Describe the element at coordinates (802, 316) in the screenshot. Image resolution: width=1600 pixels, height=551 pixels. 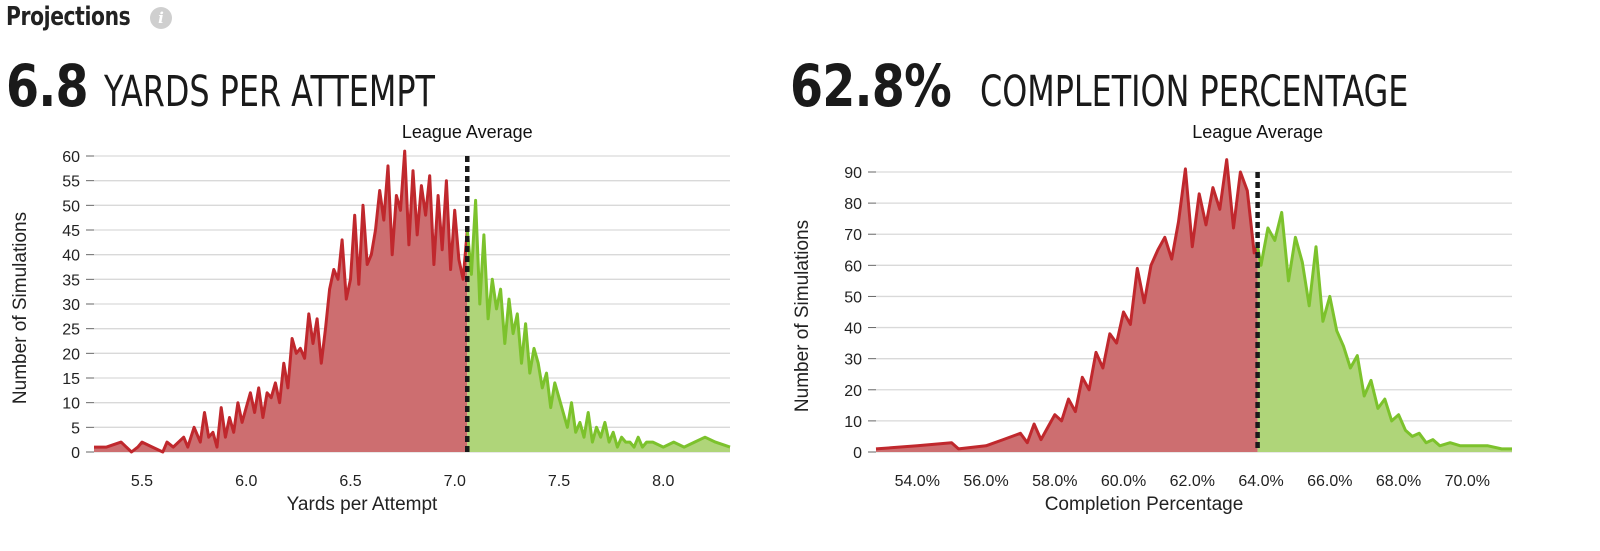
I see `completion-y-axis-title: Number of Simulations` at that location.